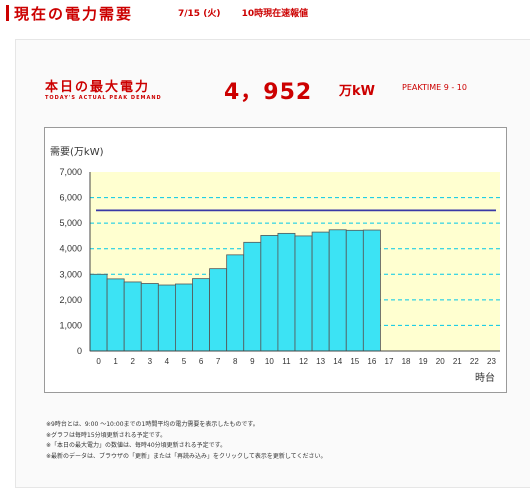 The image size is (530, 488). What do you see at coordinates (70, 300) in the screenshot?
I see `y-tick-label: 2,000` at bounding box center [70, 300].